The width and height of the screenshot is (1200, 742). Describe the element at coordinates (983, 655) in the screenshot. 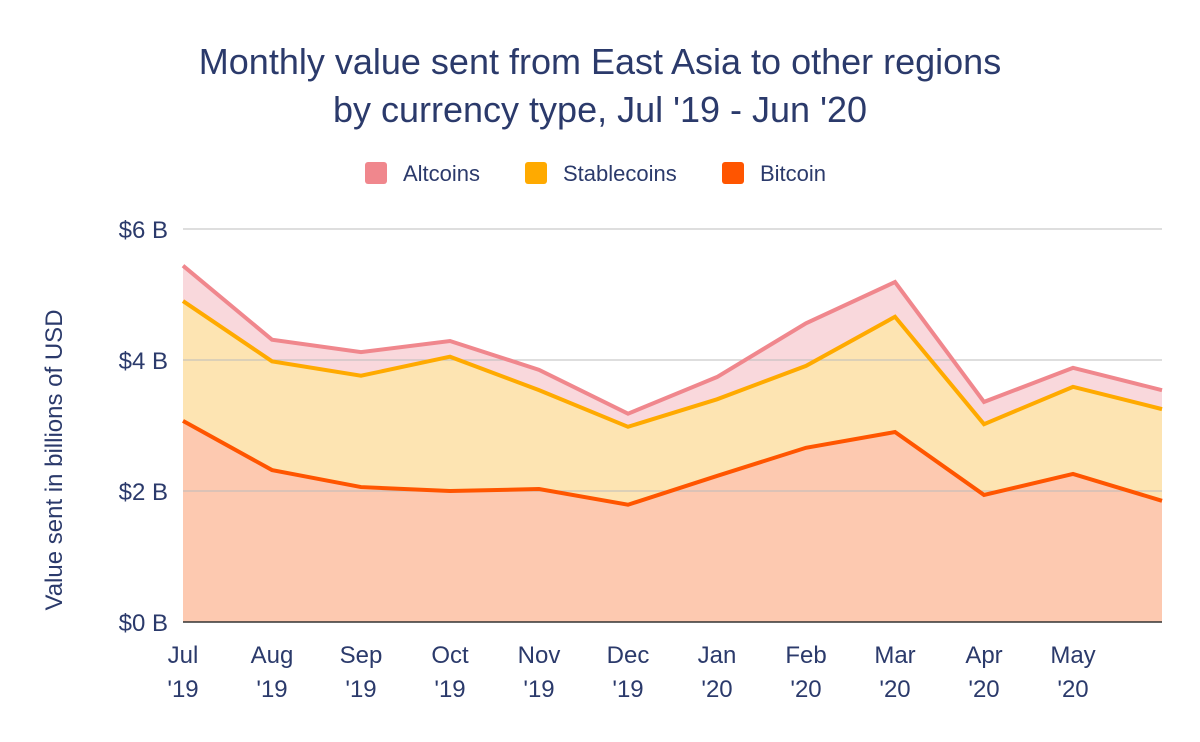

I see `x-tick-label: Apr` at that location.